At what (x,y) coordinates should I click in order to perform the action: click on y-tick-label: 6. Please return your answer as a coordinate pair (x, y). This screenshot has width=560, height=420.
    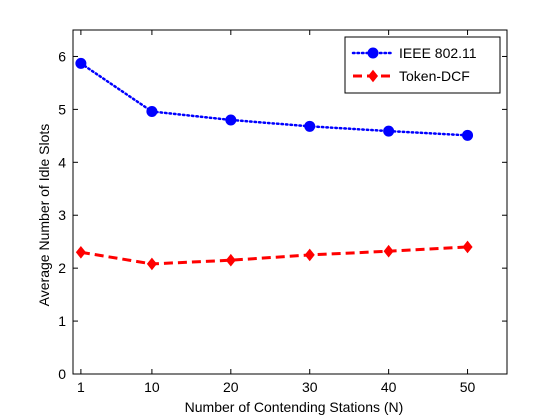
    Looking at the image, I should click on (62, 56).